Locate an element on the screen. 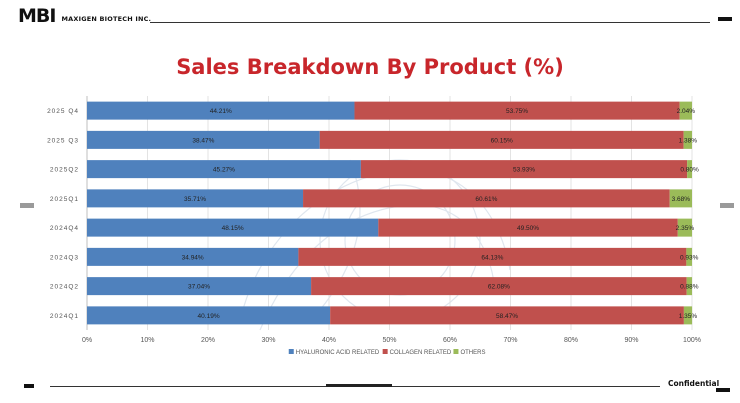  x-tick-label: 80% is located at coordinates (571, 340).